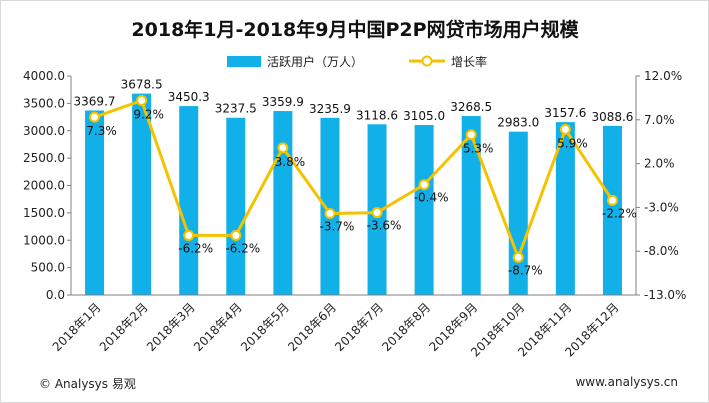 The image size is (709, 403). Describe the element at coordinates (406, 327) in the screenshot. I see `x-axis-tick-label: 2018年8月` at that location.